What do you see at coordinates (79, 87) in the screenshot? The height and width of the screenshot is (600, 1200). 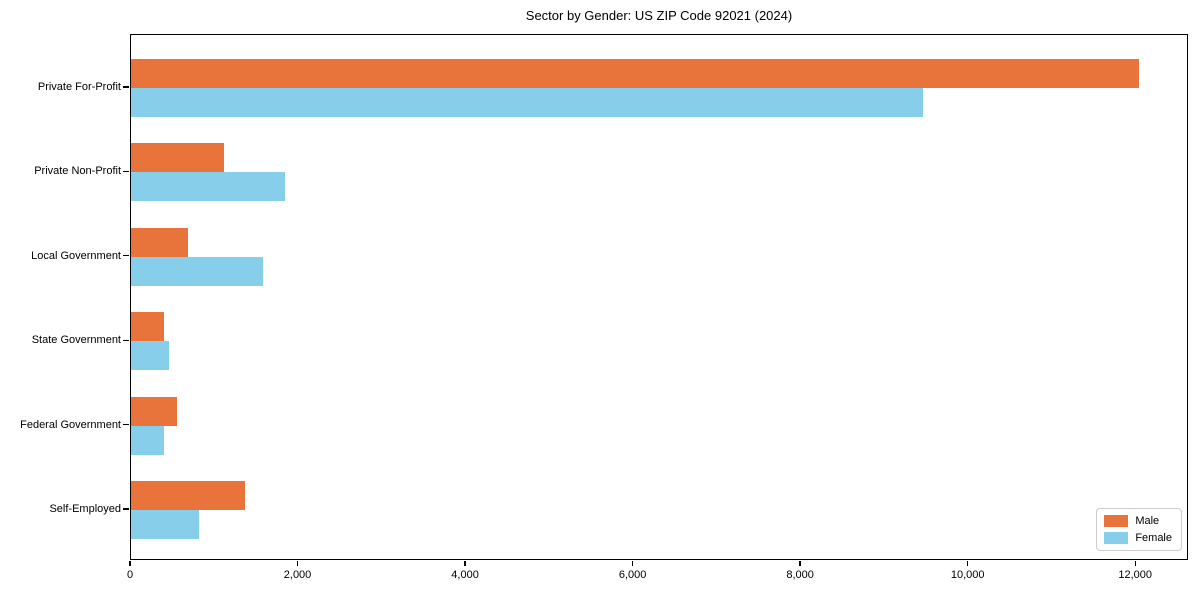 I see `y-tick-label-private-for-profit: Private For-Profit` at bounding box center [79, 87].